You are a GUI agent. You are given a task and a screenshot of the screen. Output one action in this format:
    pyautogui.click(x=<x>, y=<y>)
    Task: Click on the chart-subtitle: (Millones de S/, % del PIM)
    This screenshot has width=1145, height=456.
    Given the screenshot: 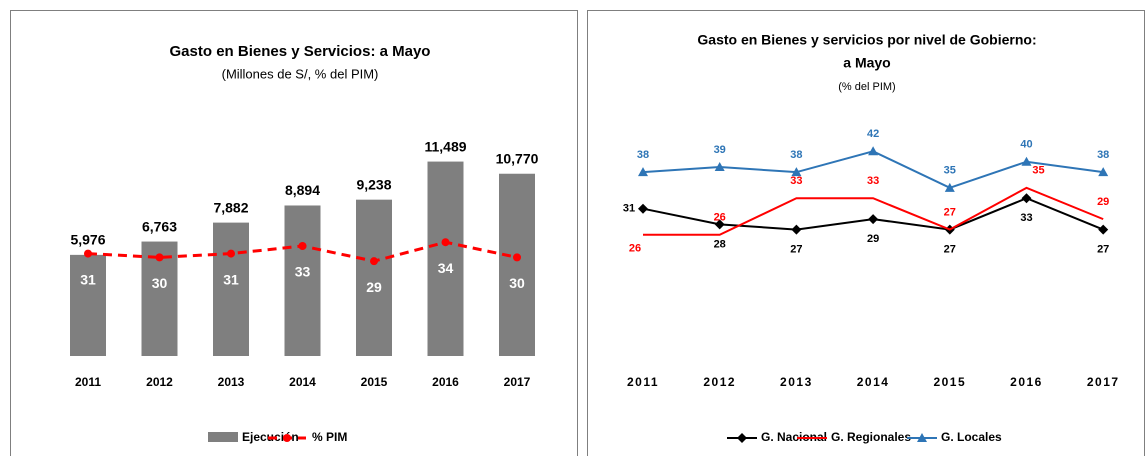 What is the action you would take?
    pyautogui.click(x=300, y=73)
    